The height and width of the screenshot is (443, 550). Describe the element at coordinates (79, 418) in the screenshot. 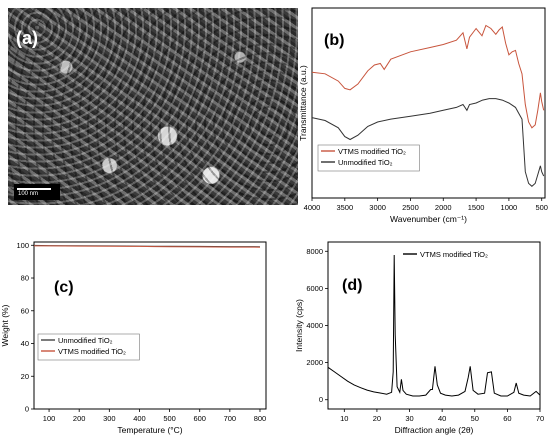

I see `x-tick-label: 200` at that location.